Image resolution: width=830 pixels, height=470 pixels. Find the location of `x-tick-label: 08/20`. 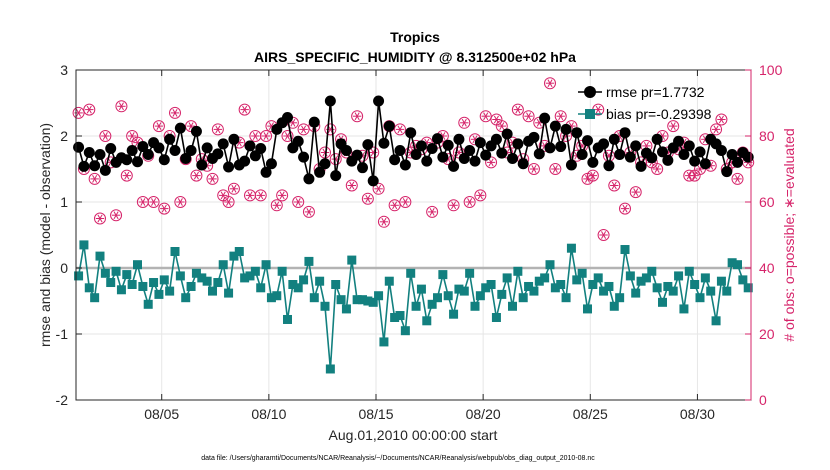

x-tick-label: 08/20 is located at coordinates (483, 414).